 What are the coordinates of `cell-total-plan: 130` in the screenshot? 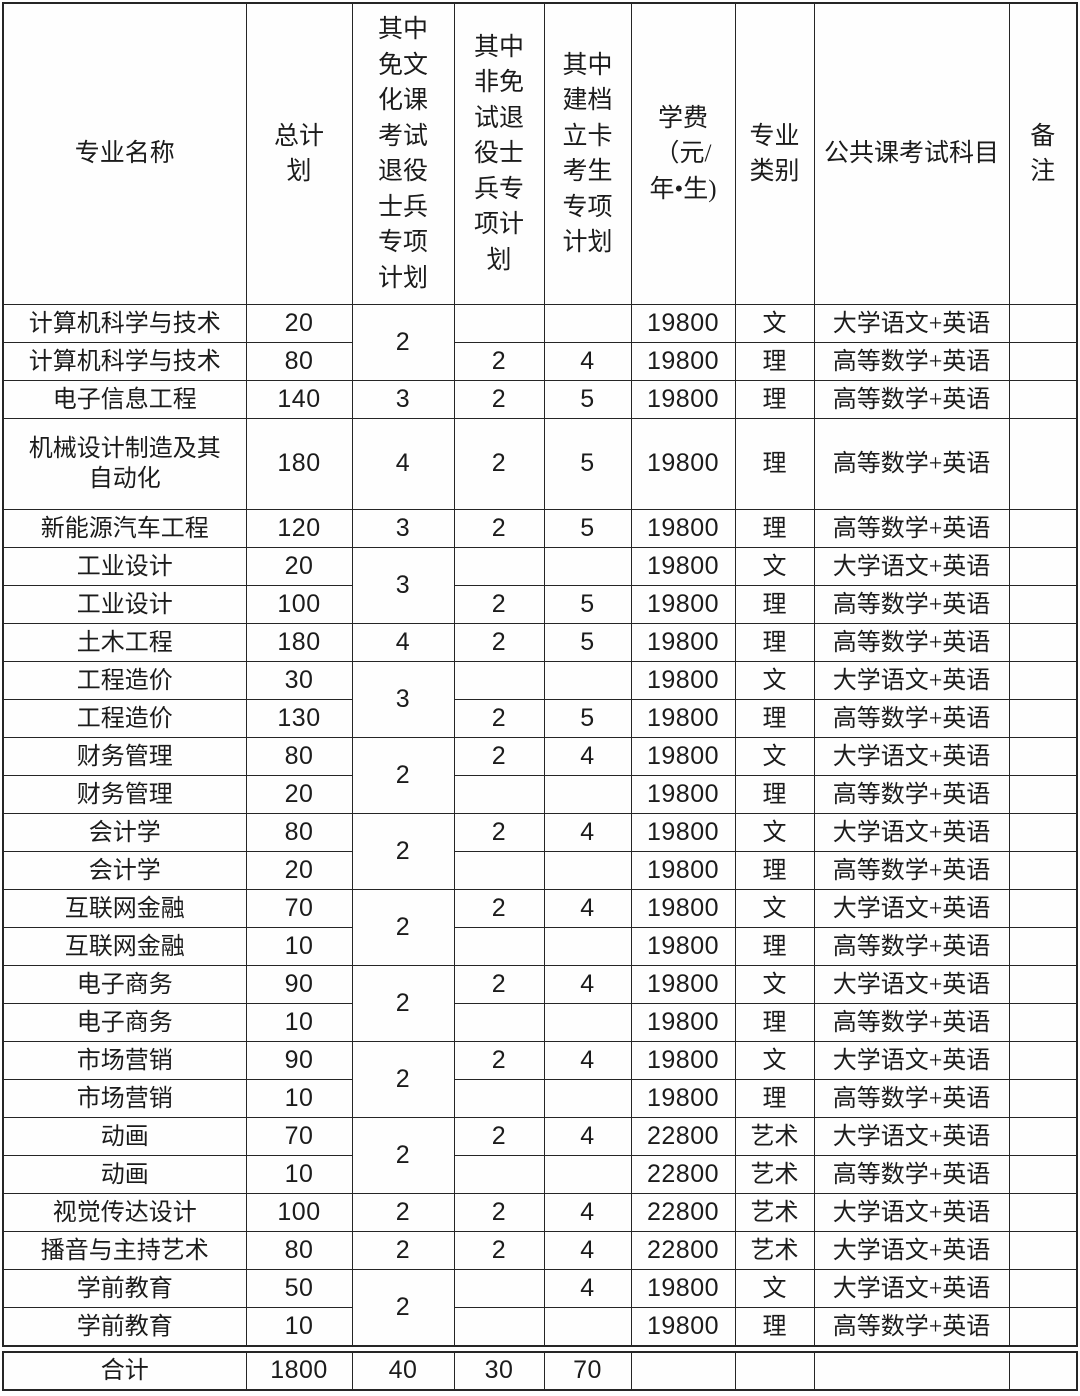 It's located at (299, 718).